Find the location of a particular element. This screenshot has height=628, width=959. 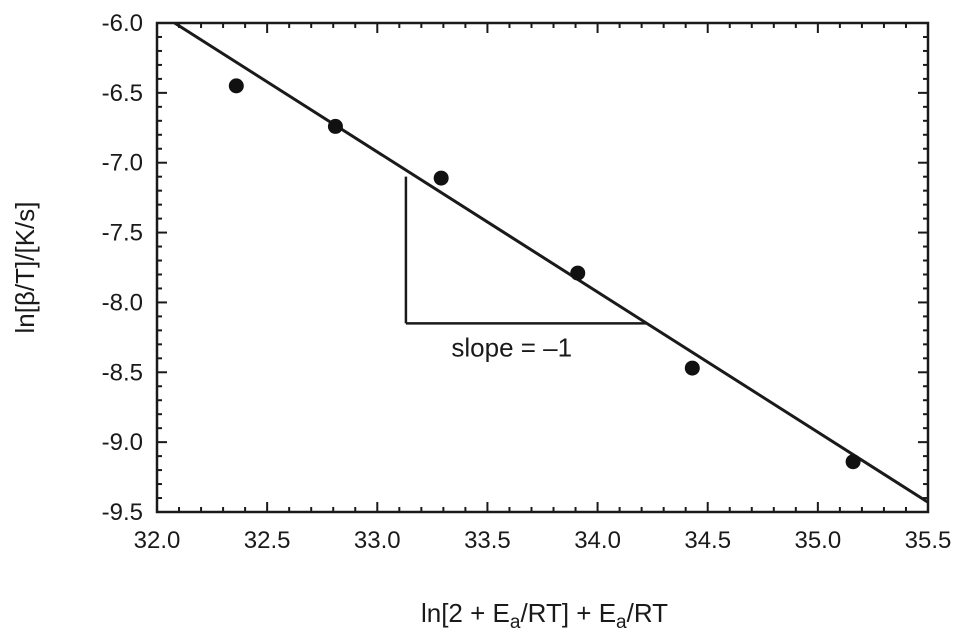

y-tick-label: -8.5 is located at coordinates (122, 372).